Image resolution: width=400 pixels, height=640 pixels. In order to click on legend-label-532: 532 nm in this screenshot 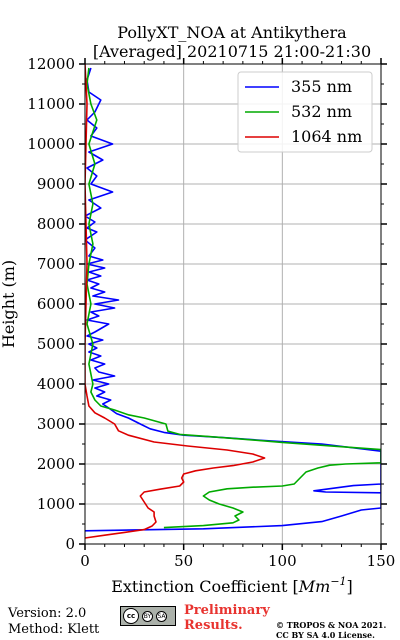, I will do `click(321, 111)`.